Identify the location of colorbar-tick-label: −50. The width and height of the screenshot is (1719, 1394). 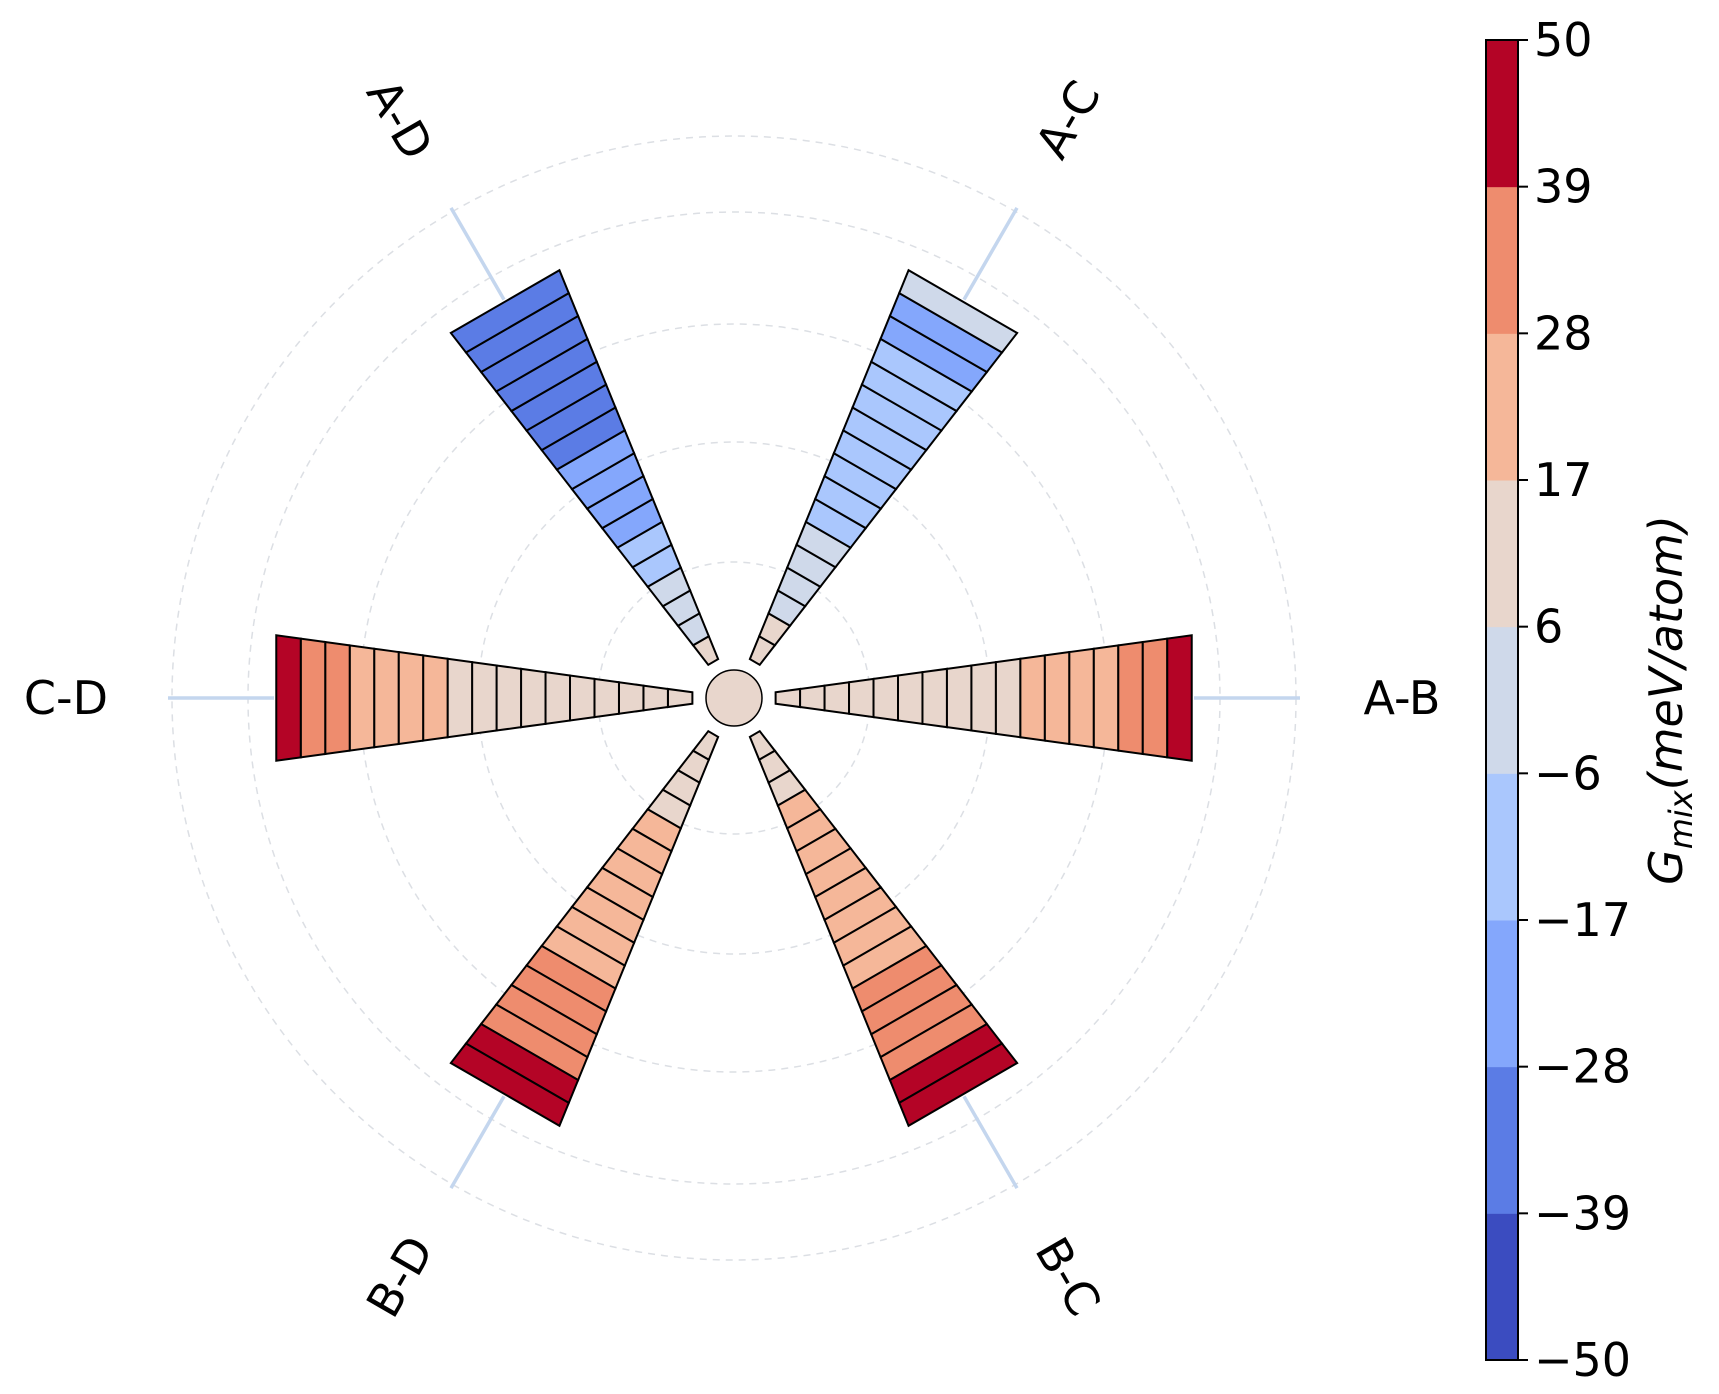
(1582, 1360).